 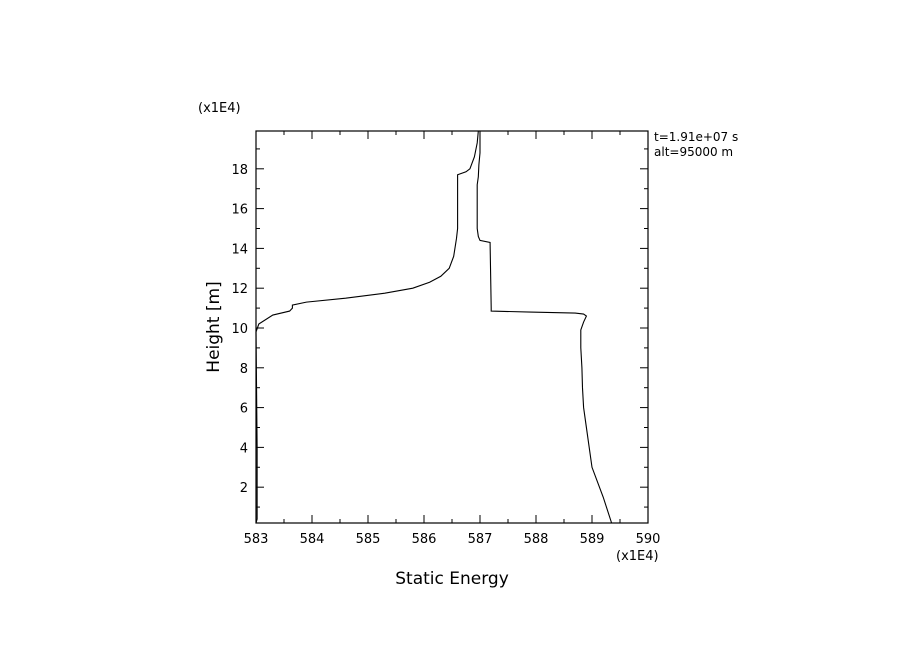 I want to click on x-tick-label: 586, so click(x=424, y=539).